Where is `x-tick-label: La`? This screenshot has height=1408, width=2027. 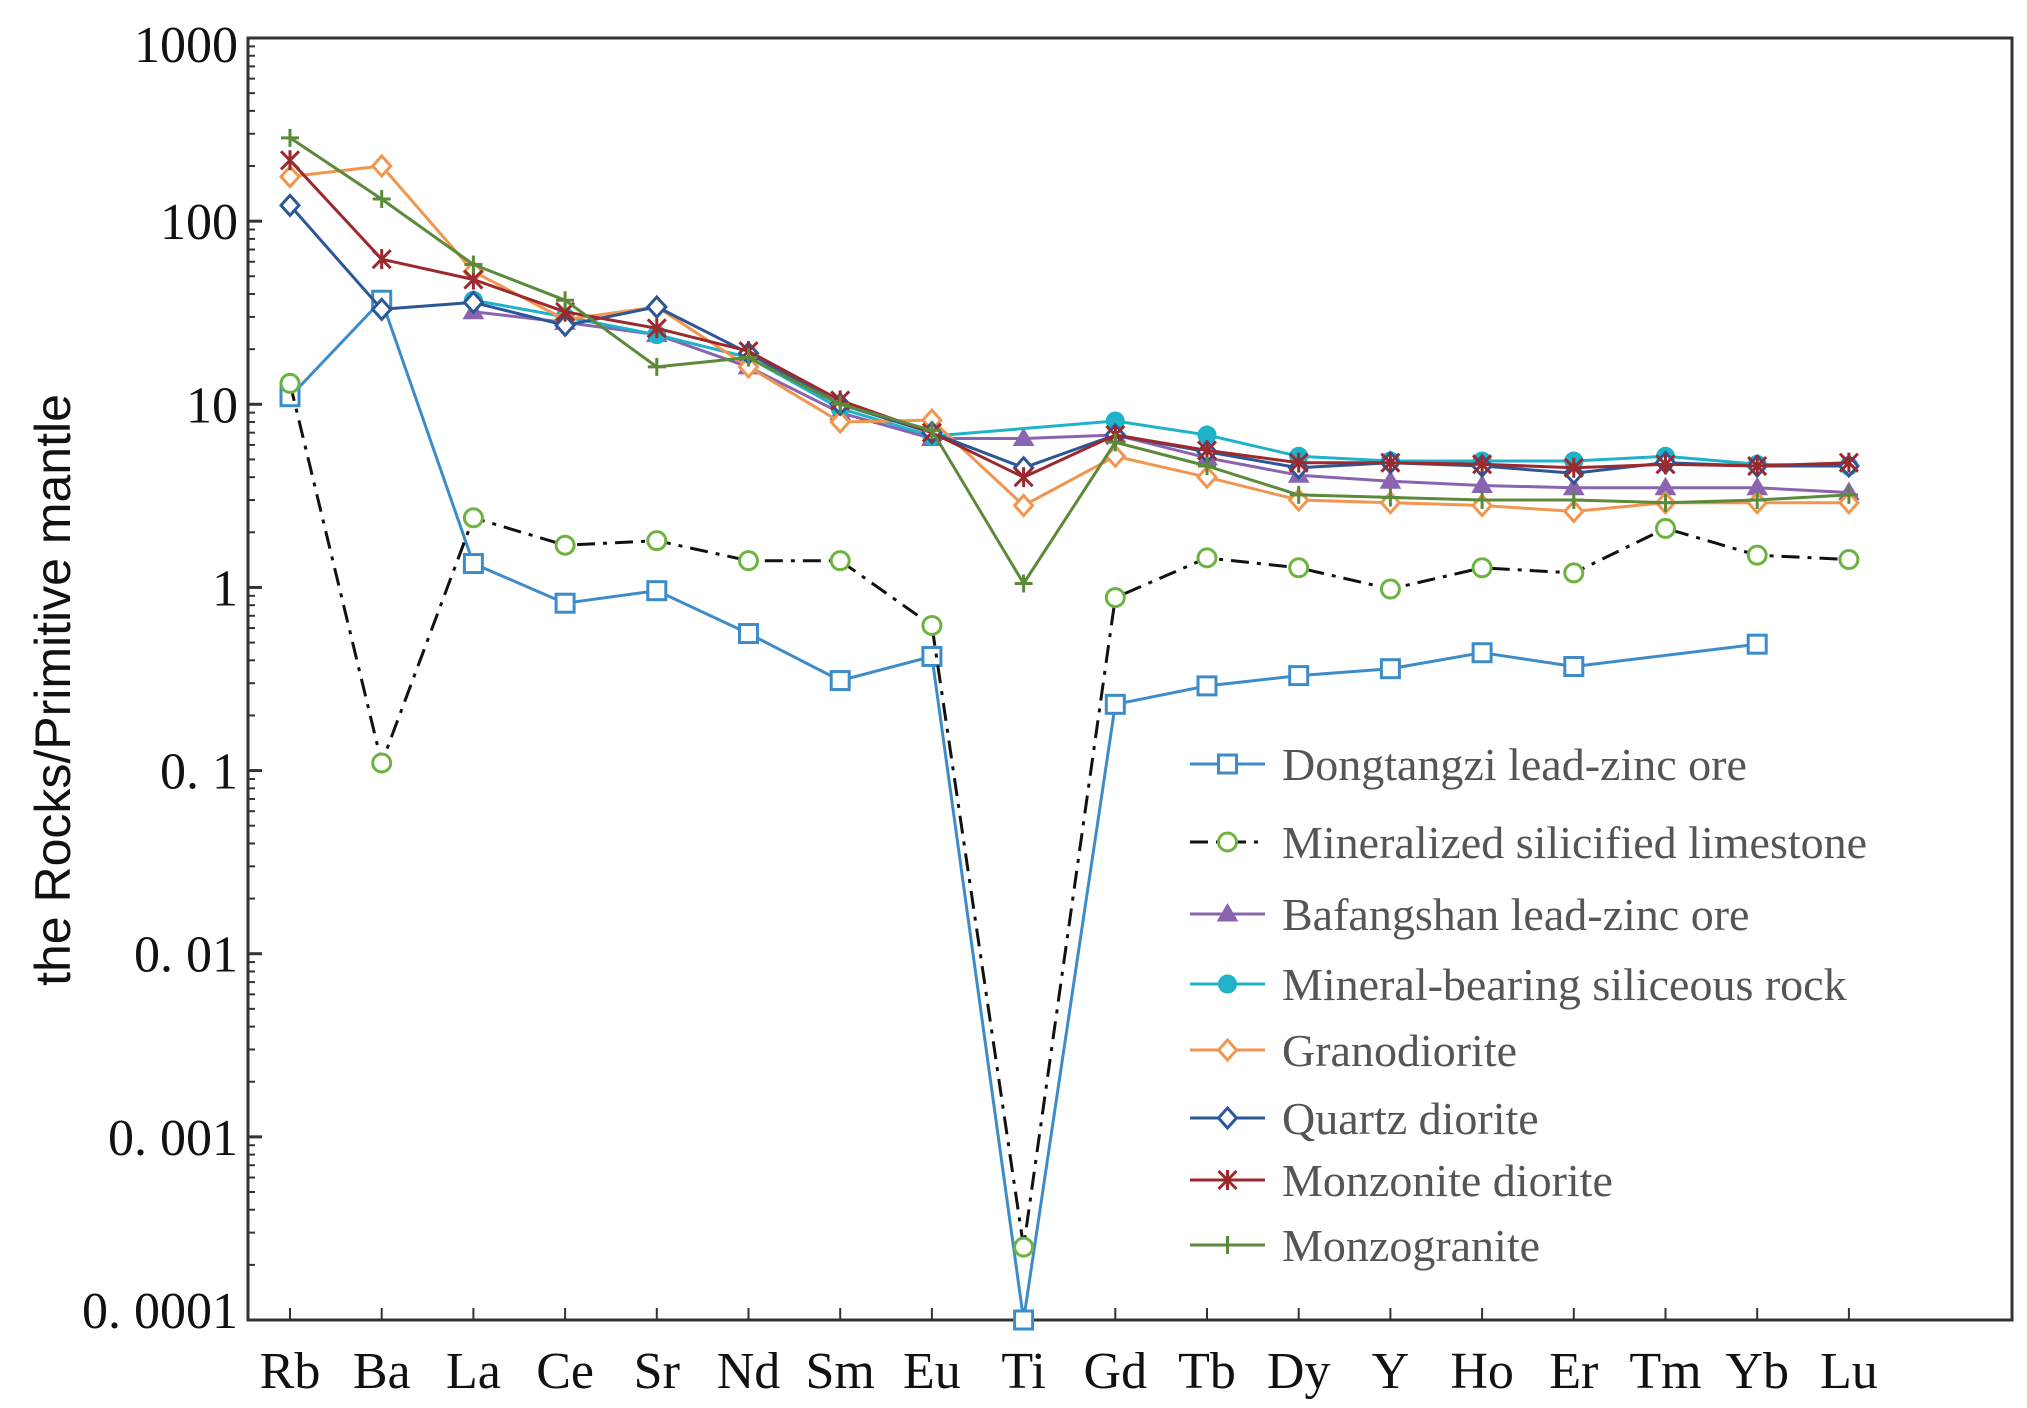
x-tick-label: La is located at coordinates (473, 1371).